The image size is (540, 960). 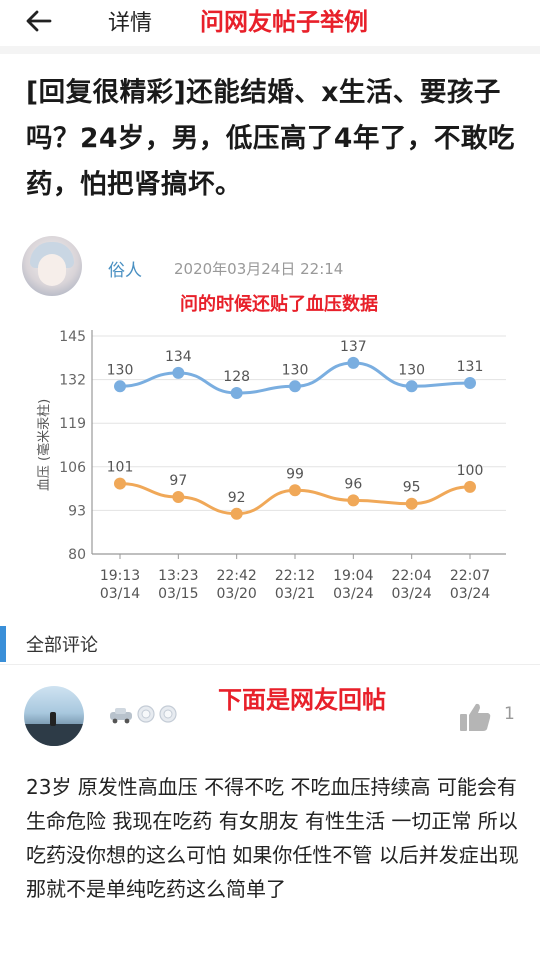 What do you see at coordinates (412, 488) in the screenshot?
I see `data-label: 95` at bounding box center [412, 488].